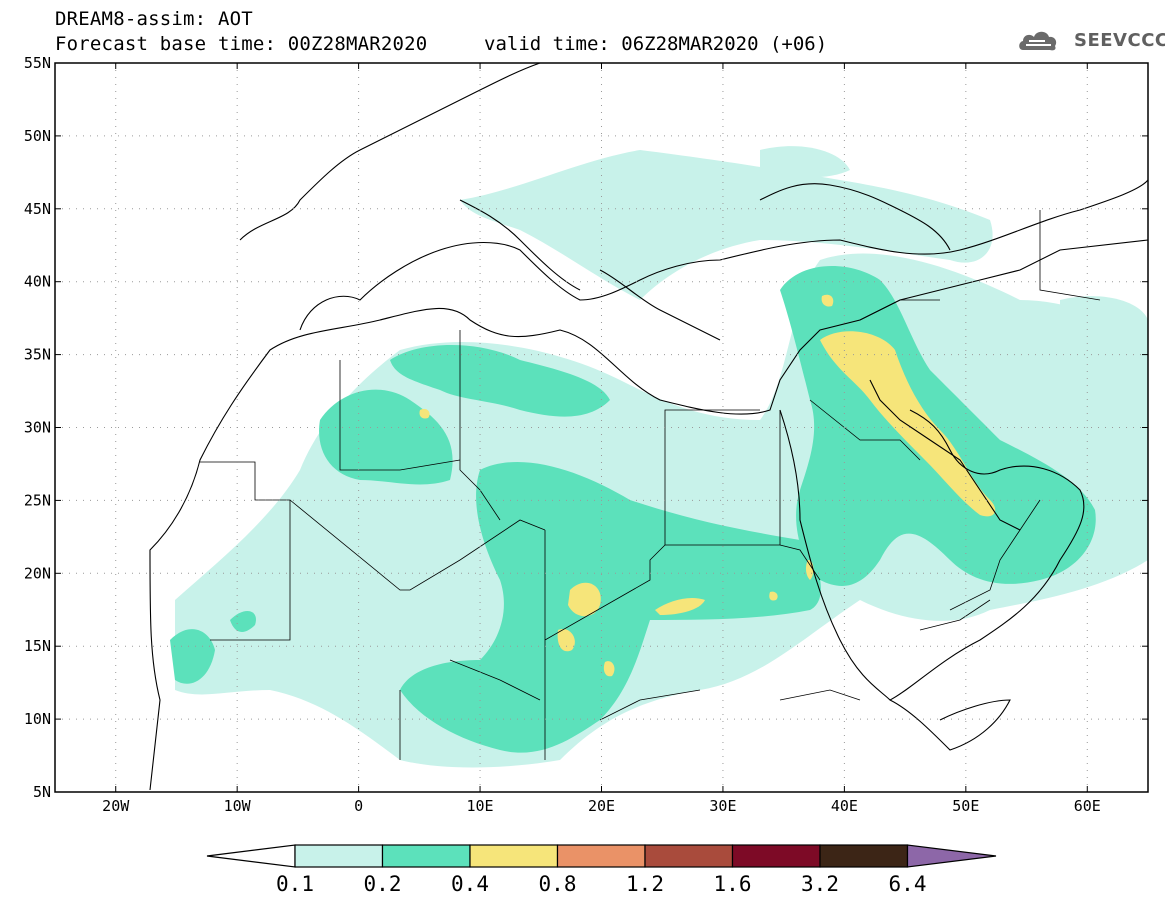 The width and height of the screenshot is (1165, 905). What do you see at coordinates (238, 806) in the screenshot?
I see `x-tick-label: 10W` at bounding box center [238, 806].